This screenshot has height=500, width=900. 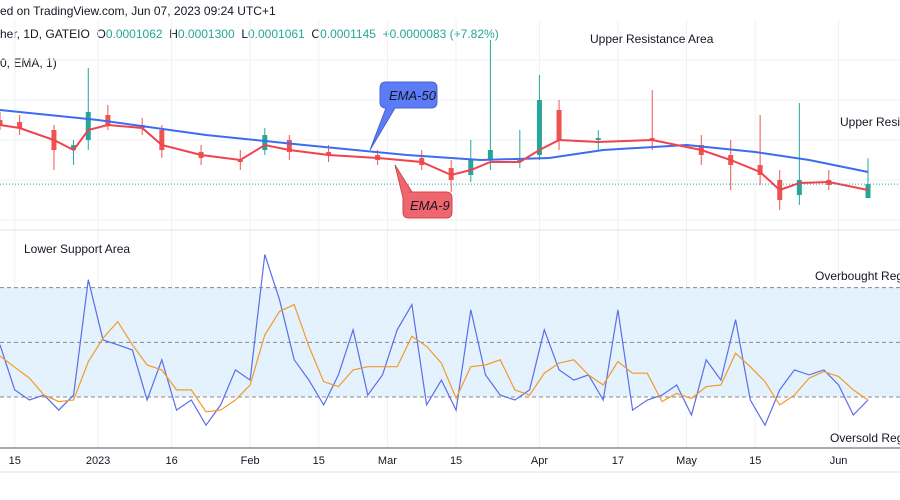 I want to click on low-label: L, so click(x=244, y=34).